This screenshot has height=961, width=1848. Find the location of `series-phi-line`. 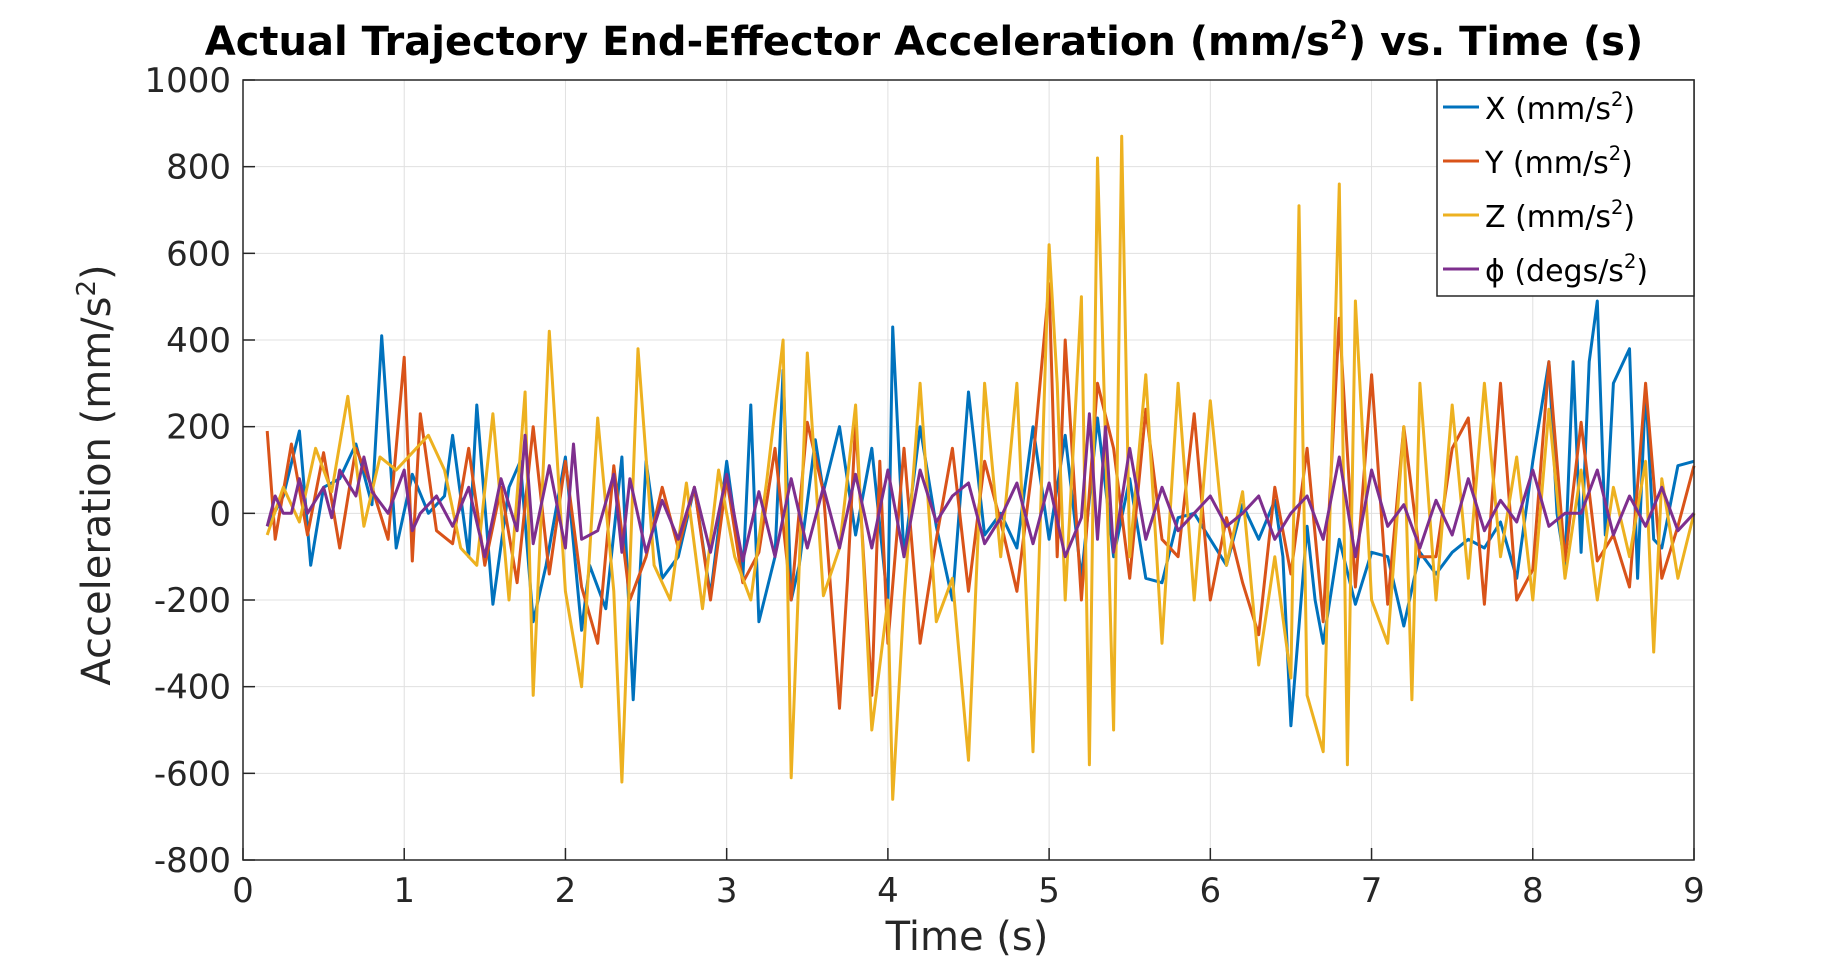

series-phi-line is located at coordinates (980, 487).